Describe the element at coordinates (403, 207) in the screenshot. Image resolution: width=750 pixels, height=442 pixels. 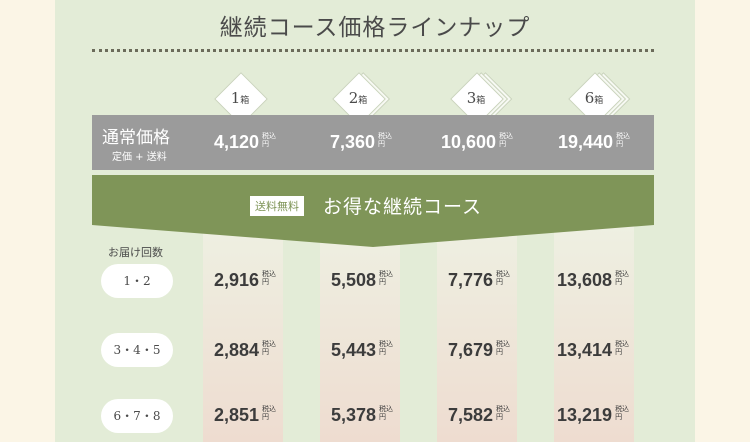
I see `course-banner-label: お得な継続コース` at that location.